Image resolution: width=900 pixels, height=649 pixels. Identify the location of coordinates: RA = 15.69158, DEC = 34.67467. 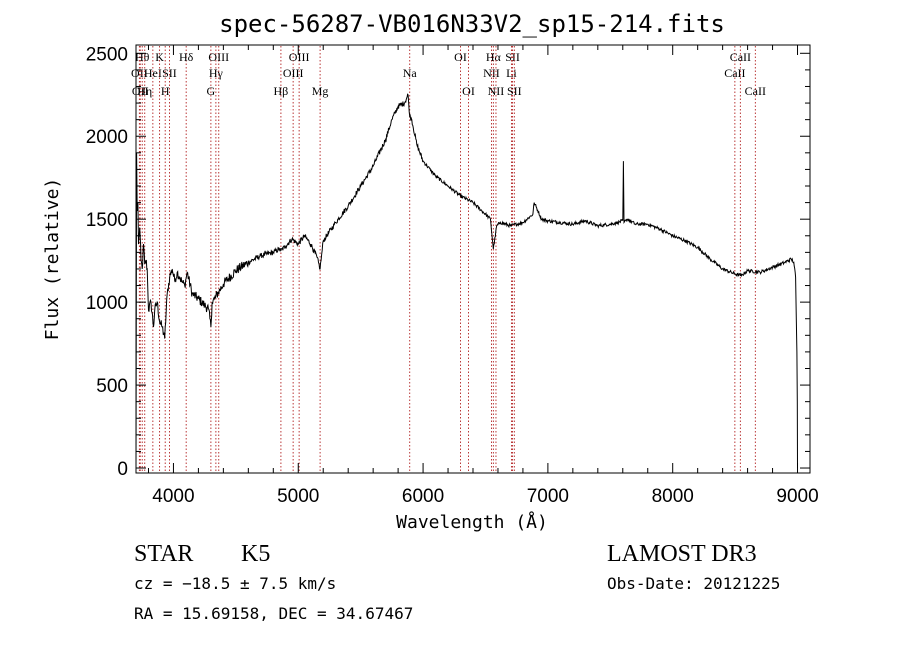
(273, 613).